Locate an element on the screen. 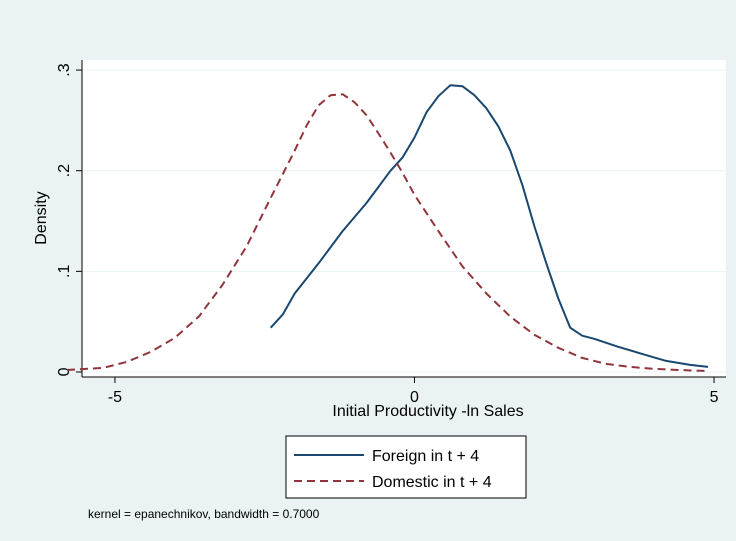 The image size is (736, 541). y-tick-label: .3 is located at coordinates (64, 69).